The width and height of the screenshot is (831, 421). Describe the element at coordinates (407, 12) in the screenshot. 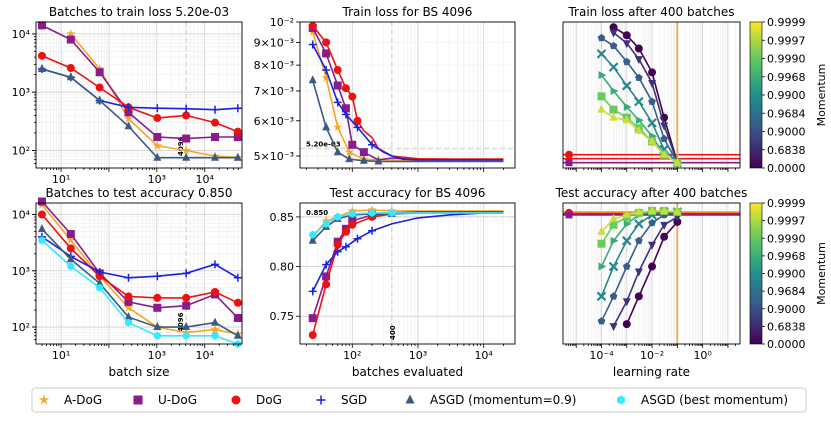

I see `panel-title: Train loss for BS 4096` at that location.